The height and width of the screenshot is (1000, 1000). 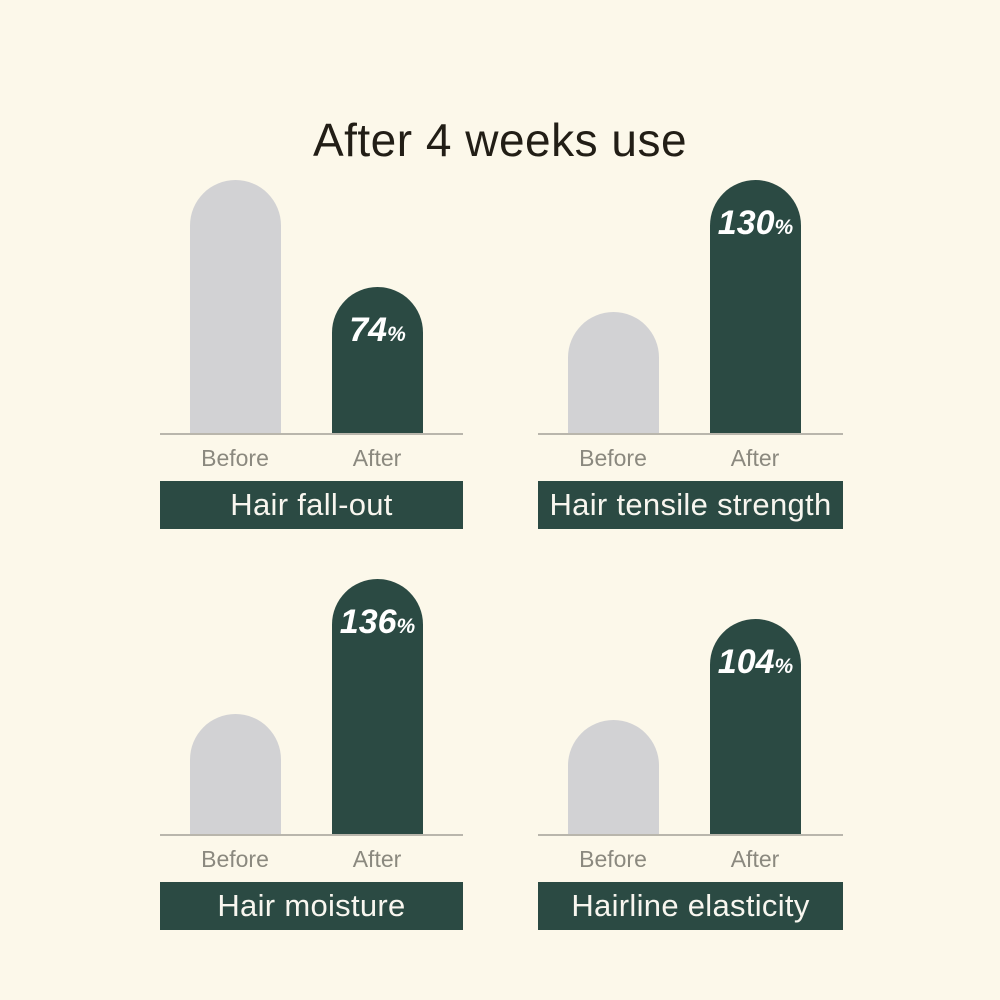 I want to click on page-title: After 4 weeks use, so click(x=500, y=139).